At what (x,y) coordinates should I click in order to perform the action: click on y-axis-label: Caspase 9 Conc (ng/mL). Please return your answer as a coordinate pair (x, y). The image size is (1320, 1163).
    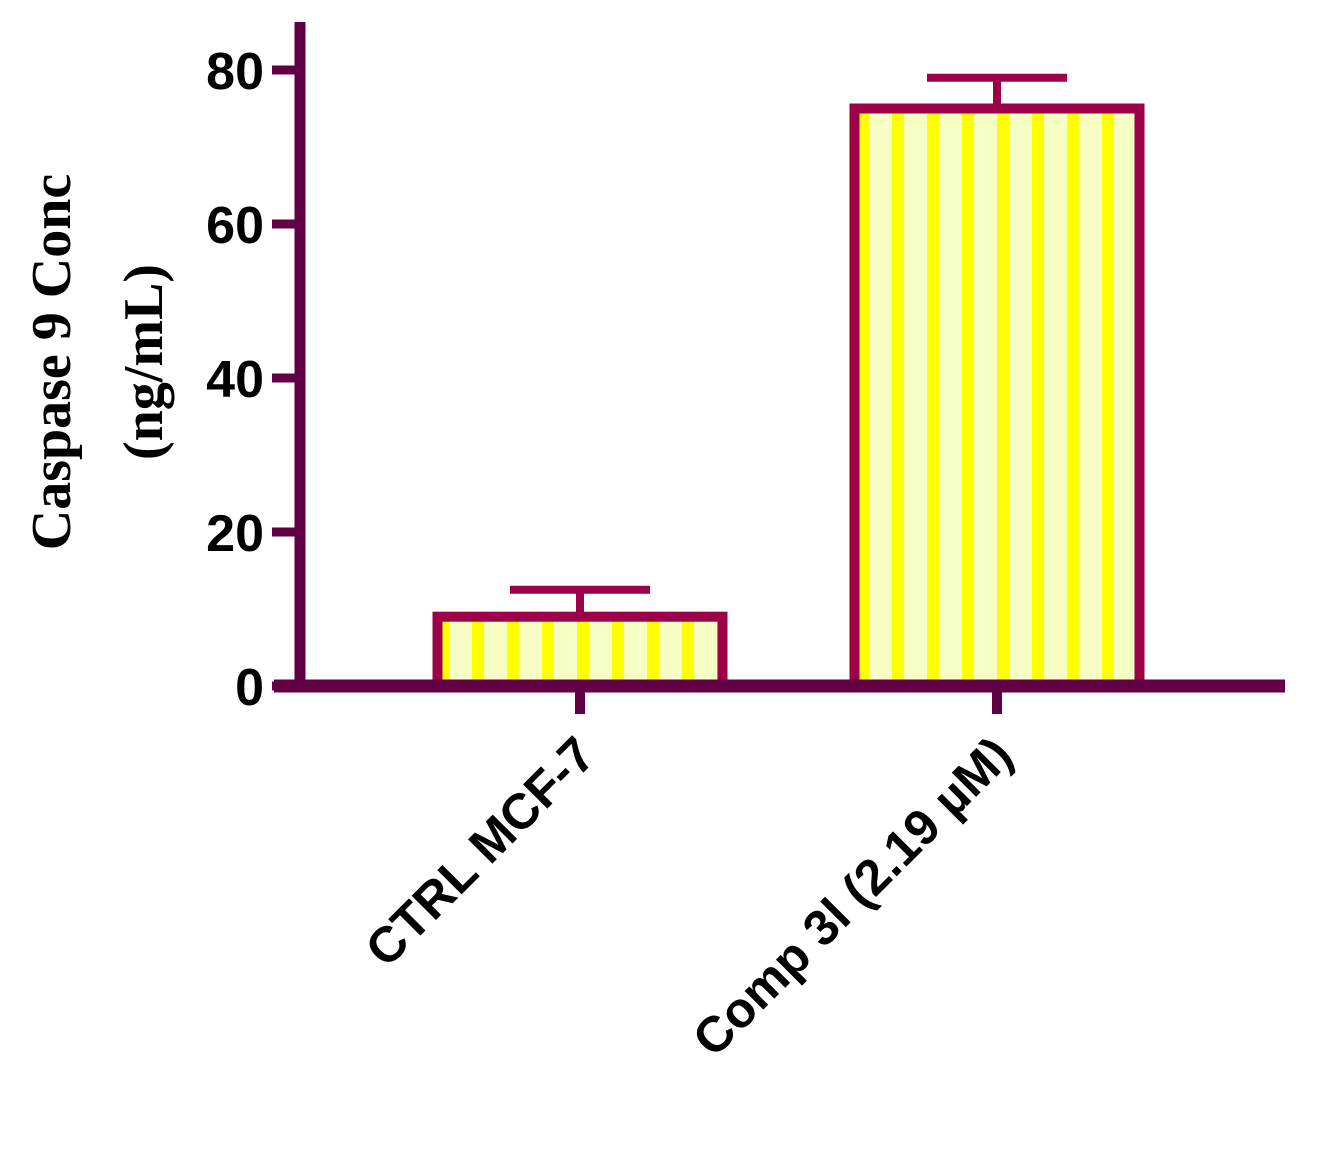
    Looking at the image, I should click on (98, 362).